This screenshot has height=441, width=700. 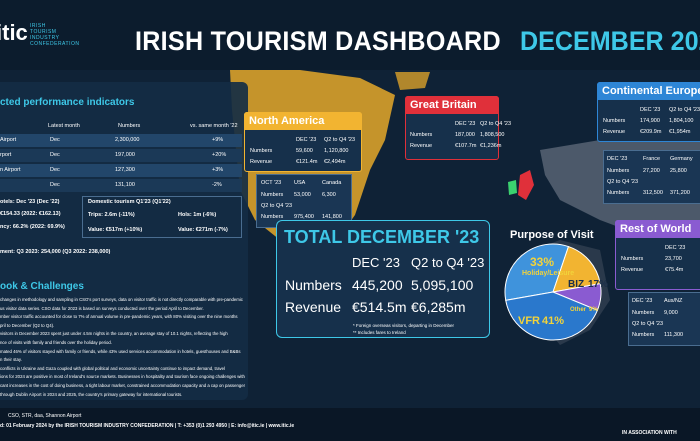 I want to click on column-header: vs. same month '22, so click(x=214, y=126).